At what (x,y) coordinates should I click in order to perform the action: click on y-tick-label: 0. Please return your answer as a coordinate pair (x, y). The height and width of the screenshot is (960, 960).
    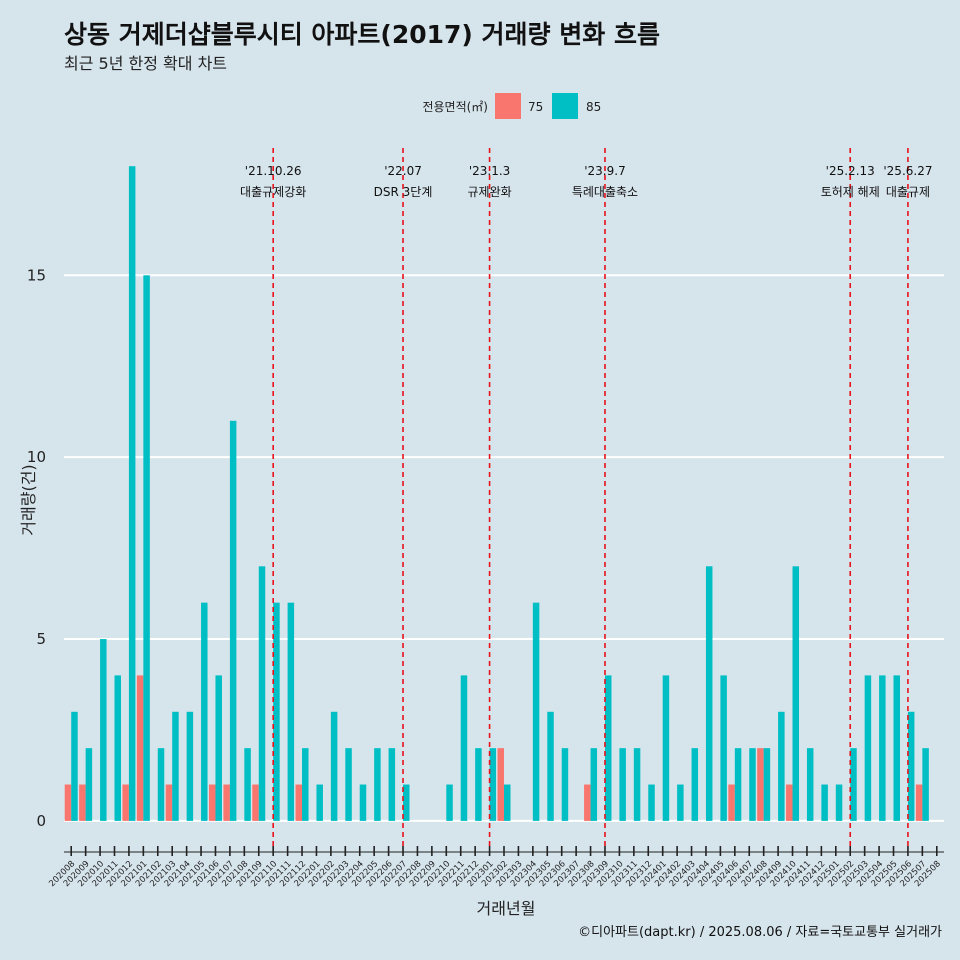
    Looking at the image, I should click on (41, 821).